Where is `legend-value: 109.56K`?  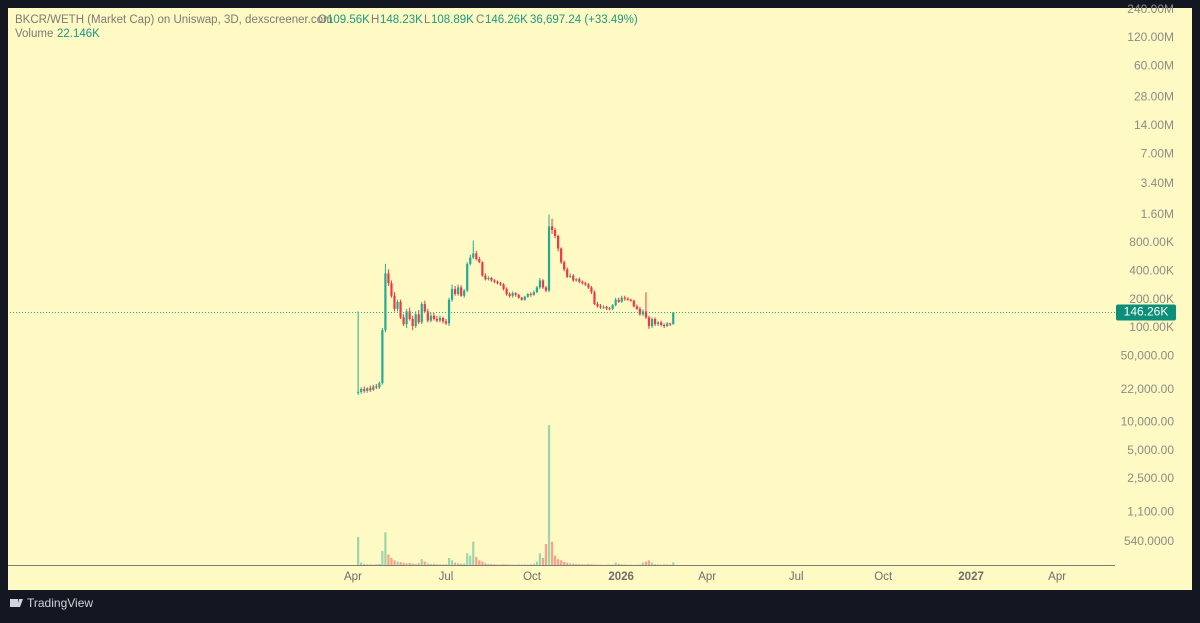 legend-value: 109.56K is located at coordinates (348, 20).